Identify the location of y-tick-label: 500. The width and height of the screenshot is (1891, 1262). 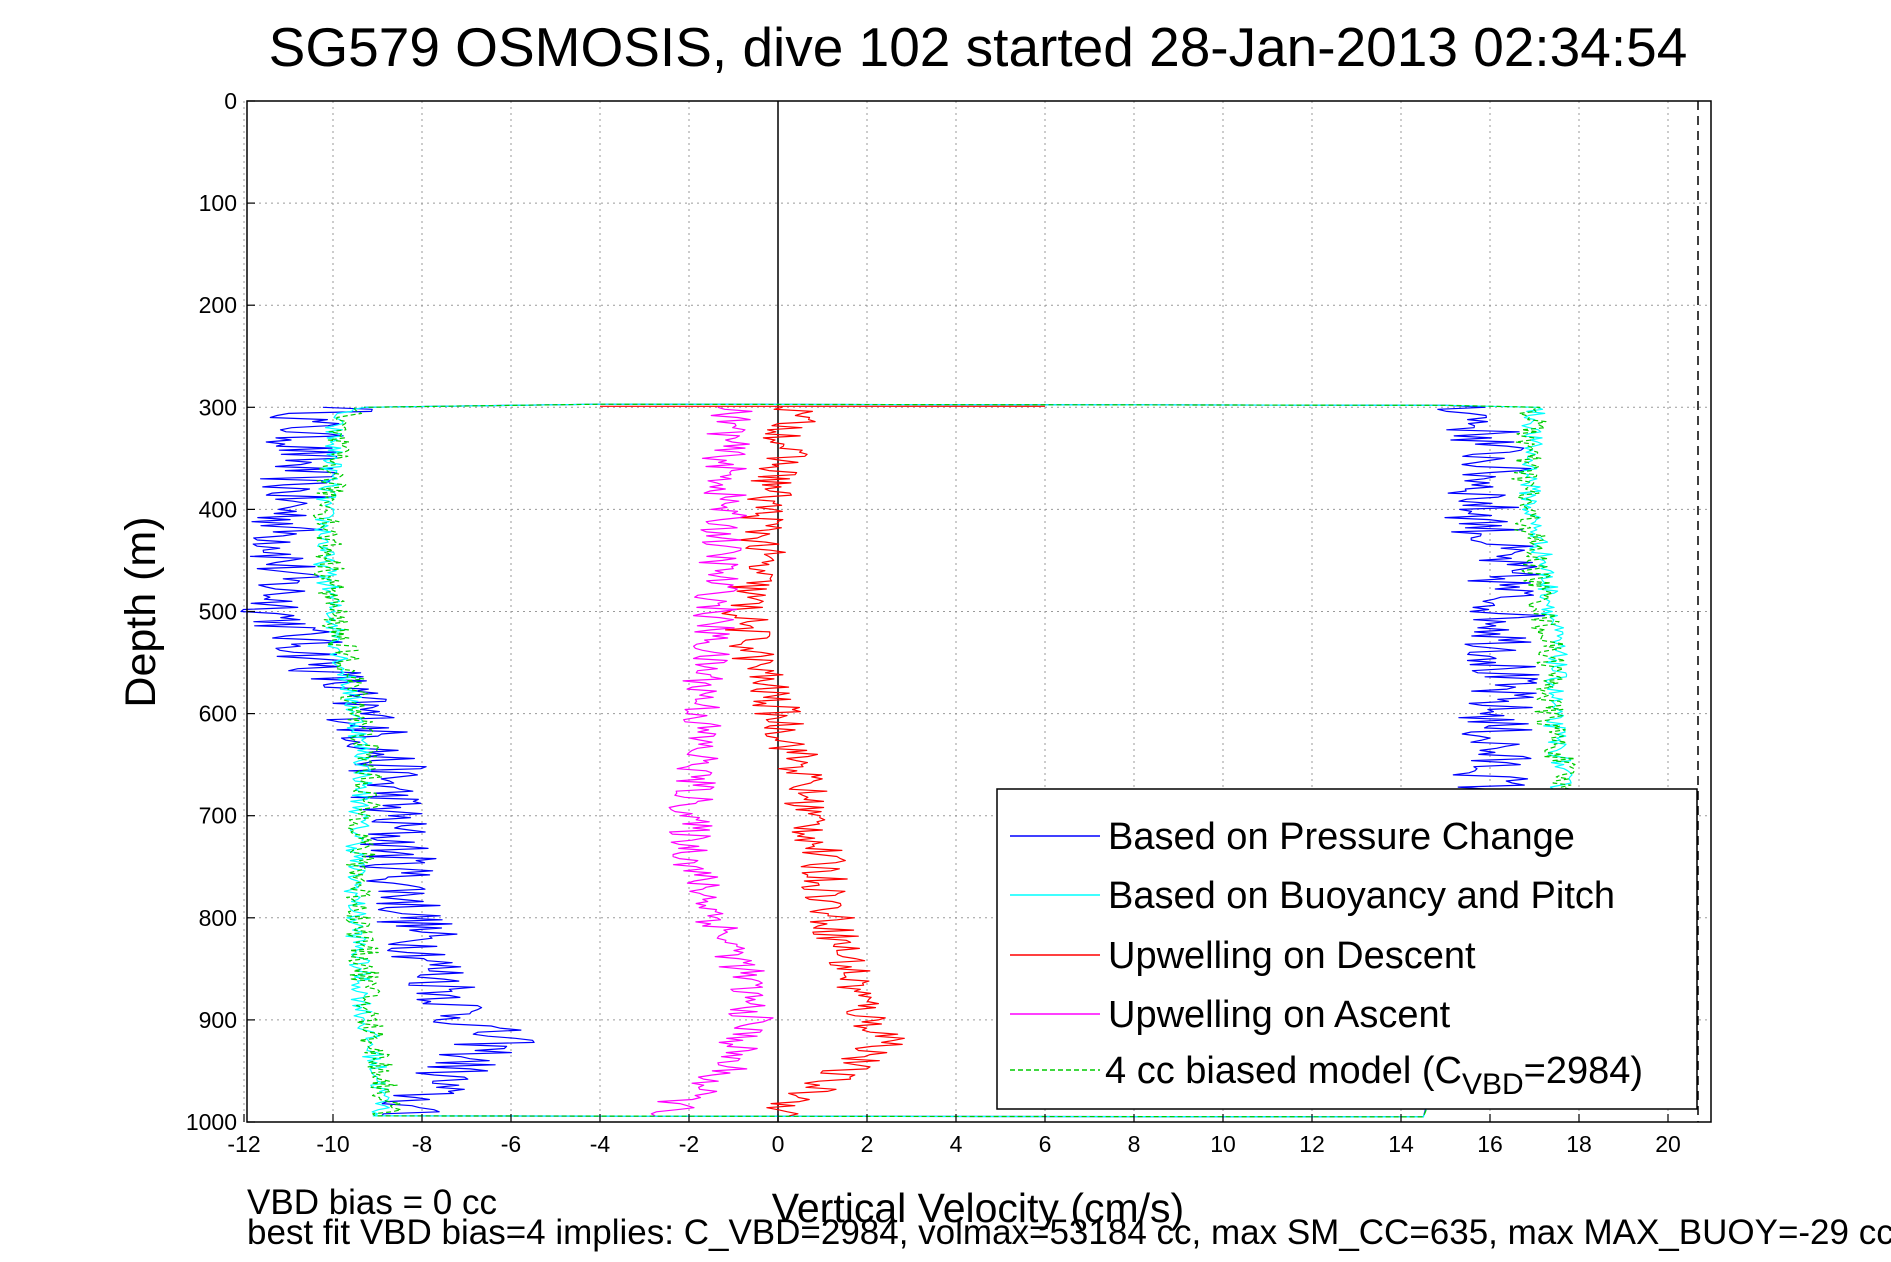
(218, 612).